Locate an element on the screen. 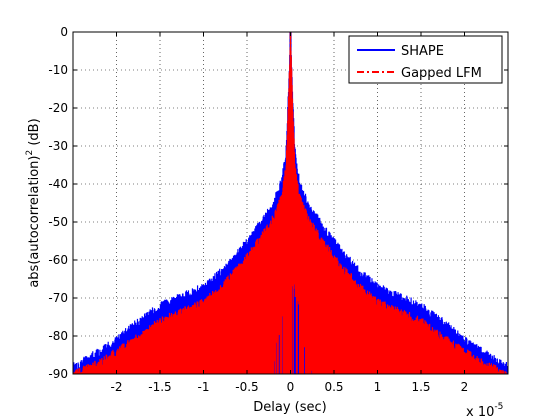 Image resolution: width=560 pixels, height=420 pixels. x-axis-exponent-base: x 10 is located at coordinates (480, 412).